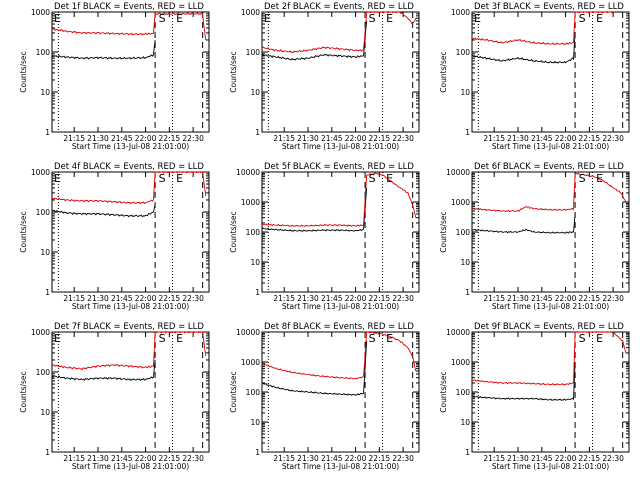 This screenshot has width=640, height=480. What do you see at coordinates (549, 327) in the screenshot?
I see `chart-title: Det 9f BLACK = Events, RED = LLD` at bounding box center [549, 327].